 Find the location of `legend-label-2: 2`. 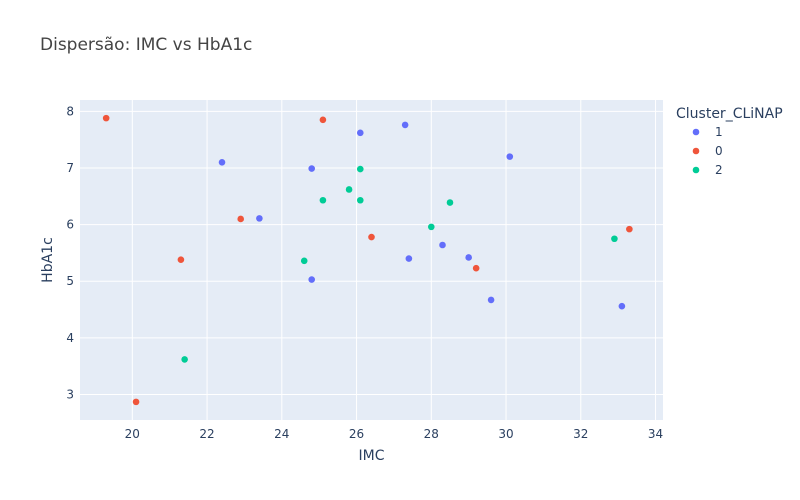

legend-label-2: 2 is located at coordinates (719, 170).